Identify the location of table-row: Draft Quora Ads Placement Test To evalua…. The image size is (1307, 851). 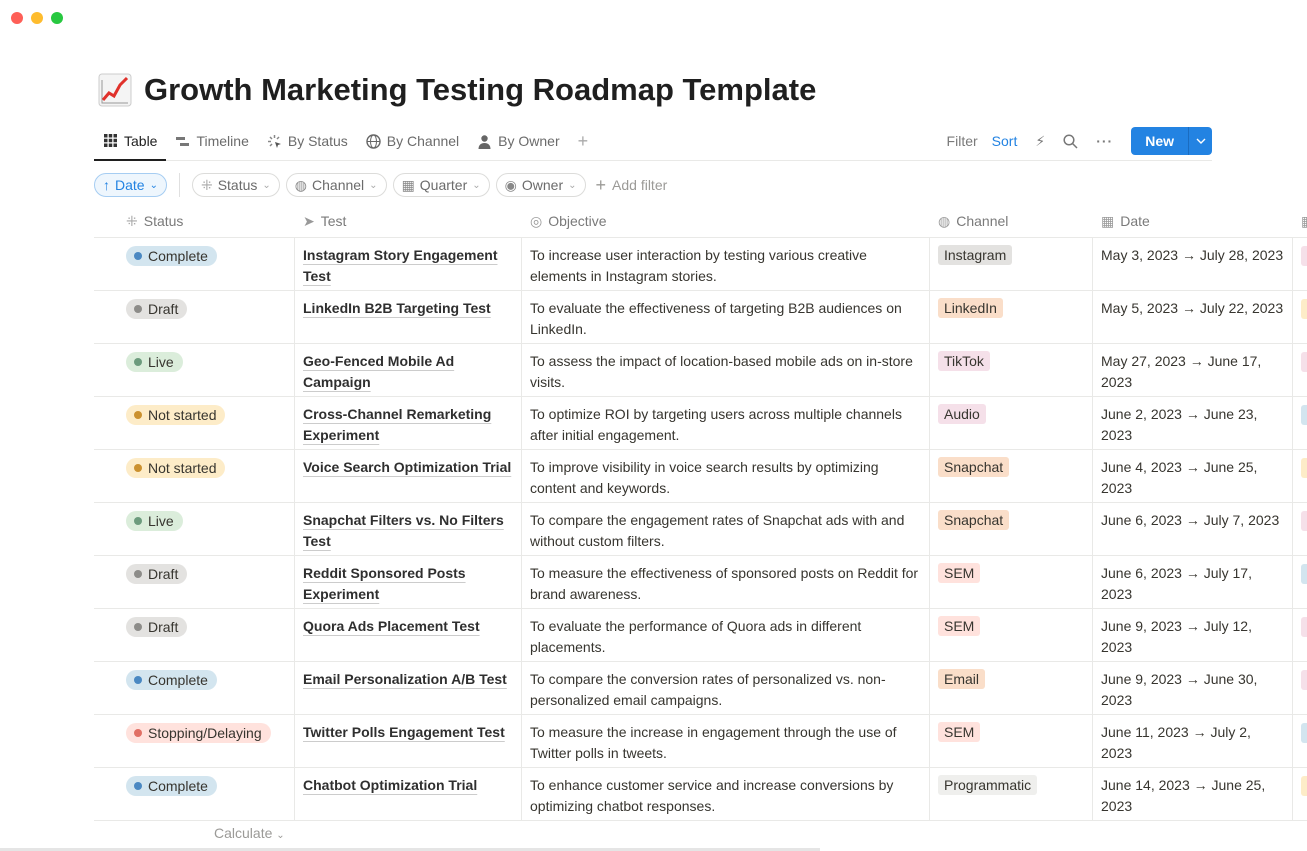
(700, 635).